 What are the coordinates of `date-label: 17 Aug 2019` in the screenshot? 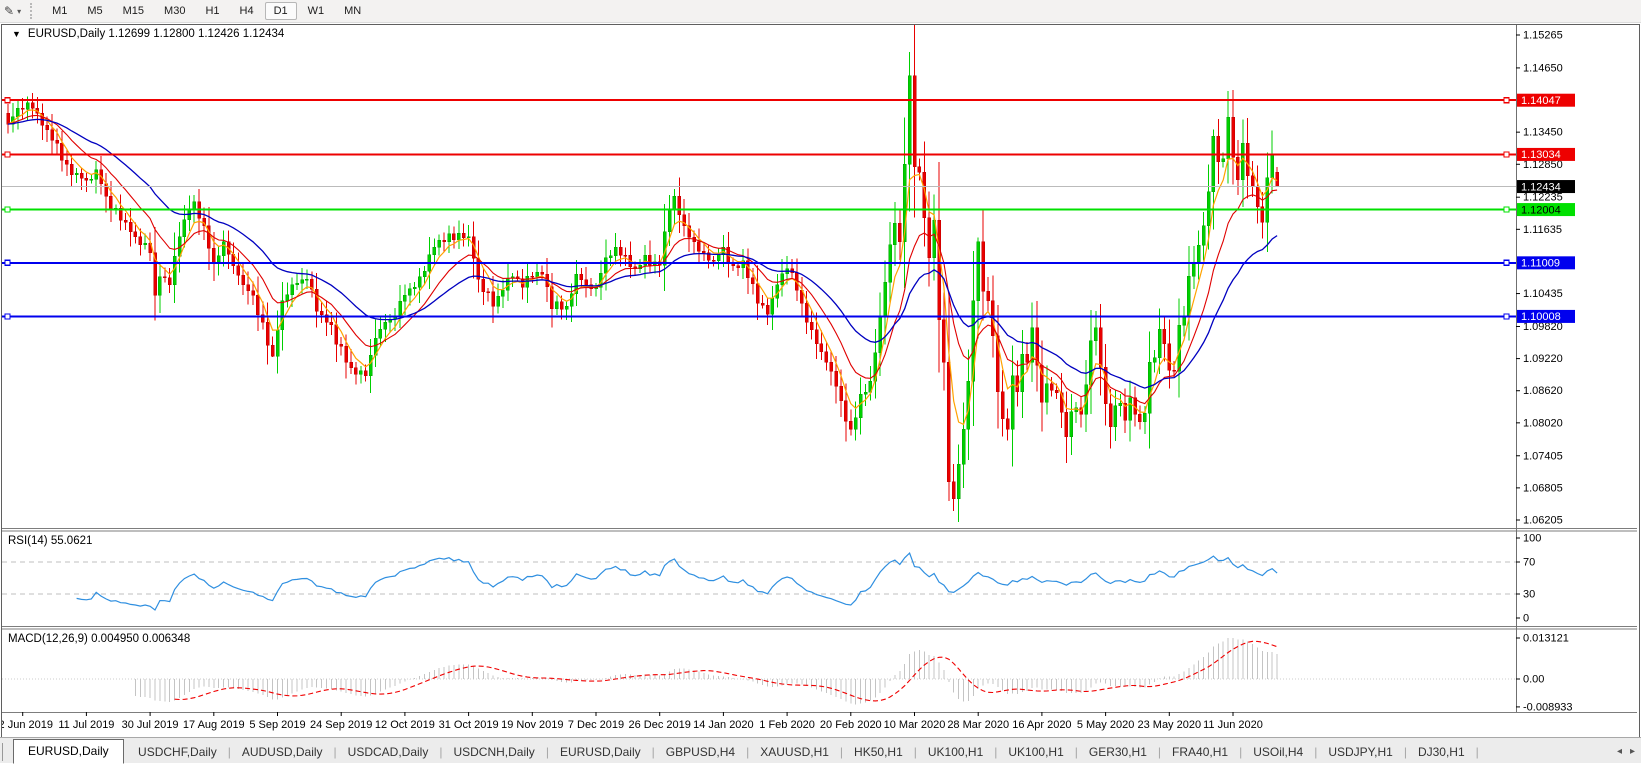 It's located at (214, 725).